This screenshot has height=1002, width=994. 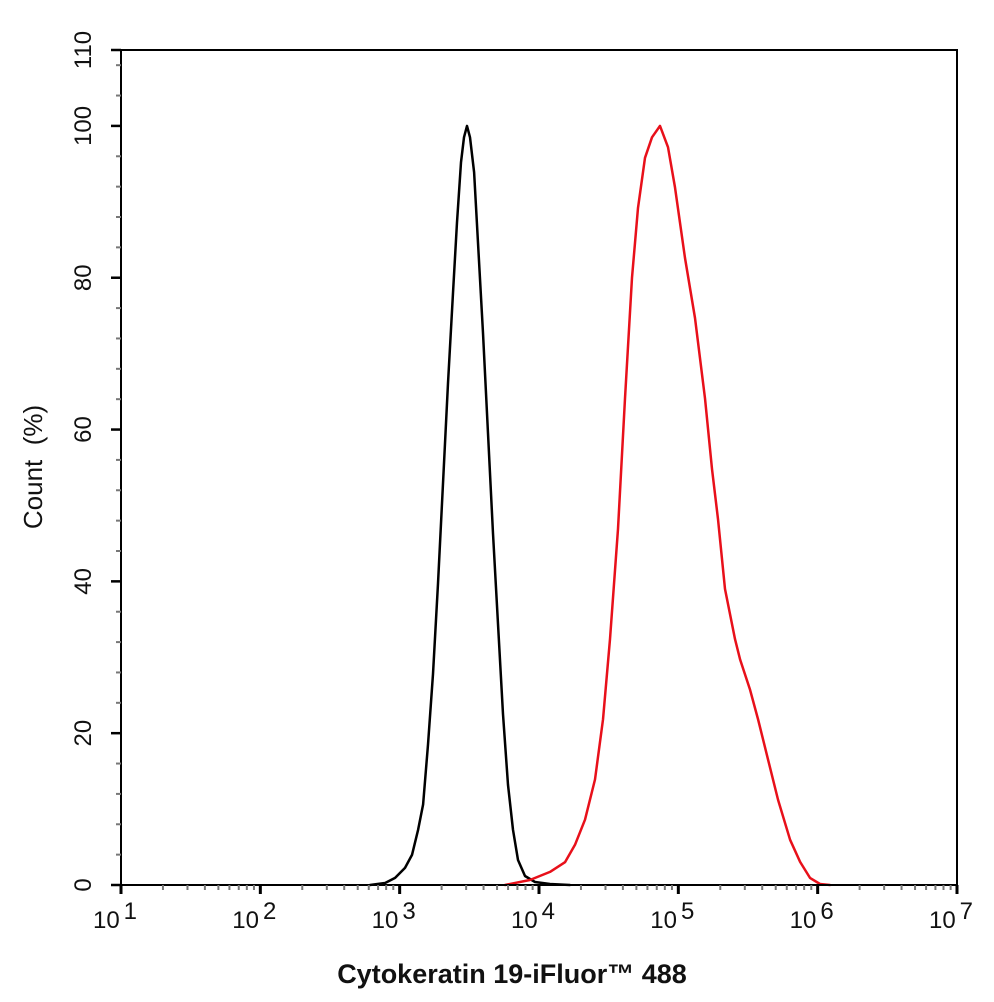 What do you see at coordinates (687, 911) in the screenshot?
I see `x-tick-exponent: 5` at bounding box center [687, 911].